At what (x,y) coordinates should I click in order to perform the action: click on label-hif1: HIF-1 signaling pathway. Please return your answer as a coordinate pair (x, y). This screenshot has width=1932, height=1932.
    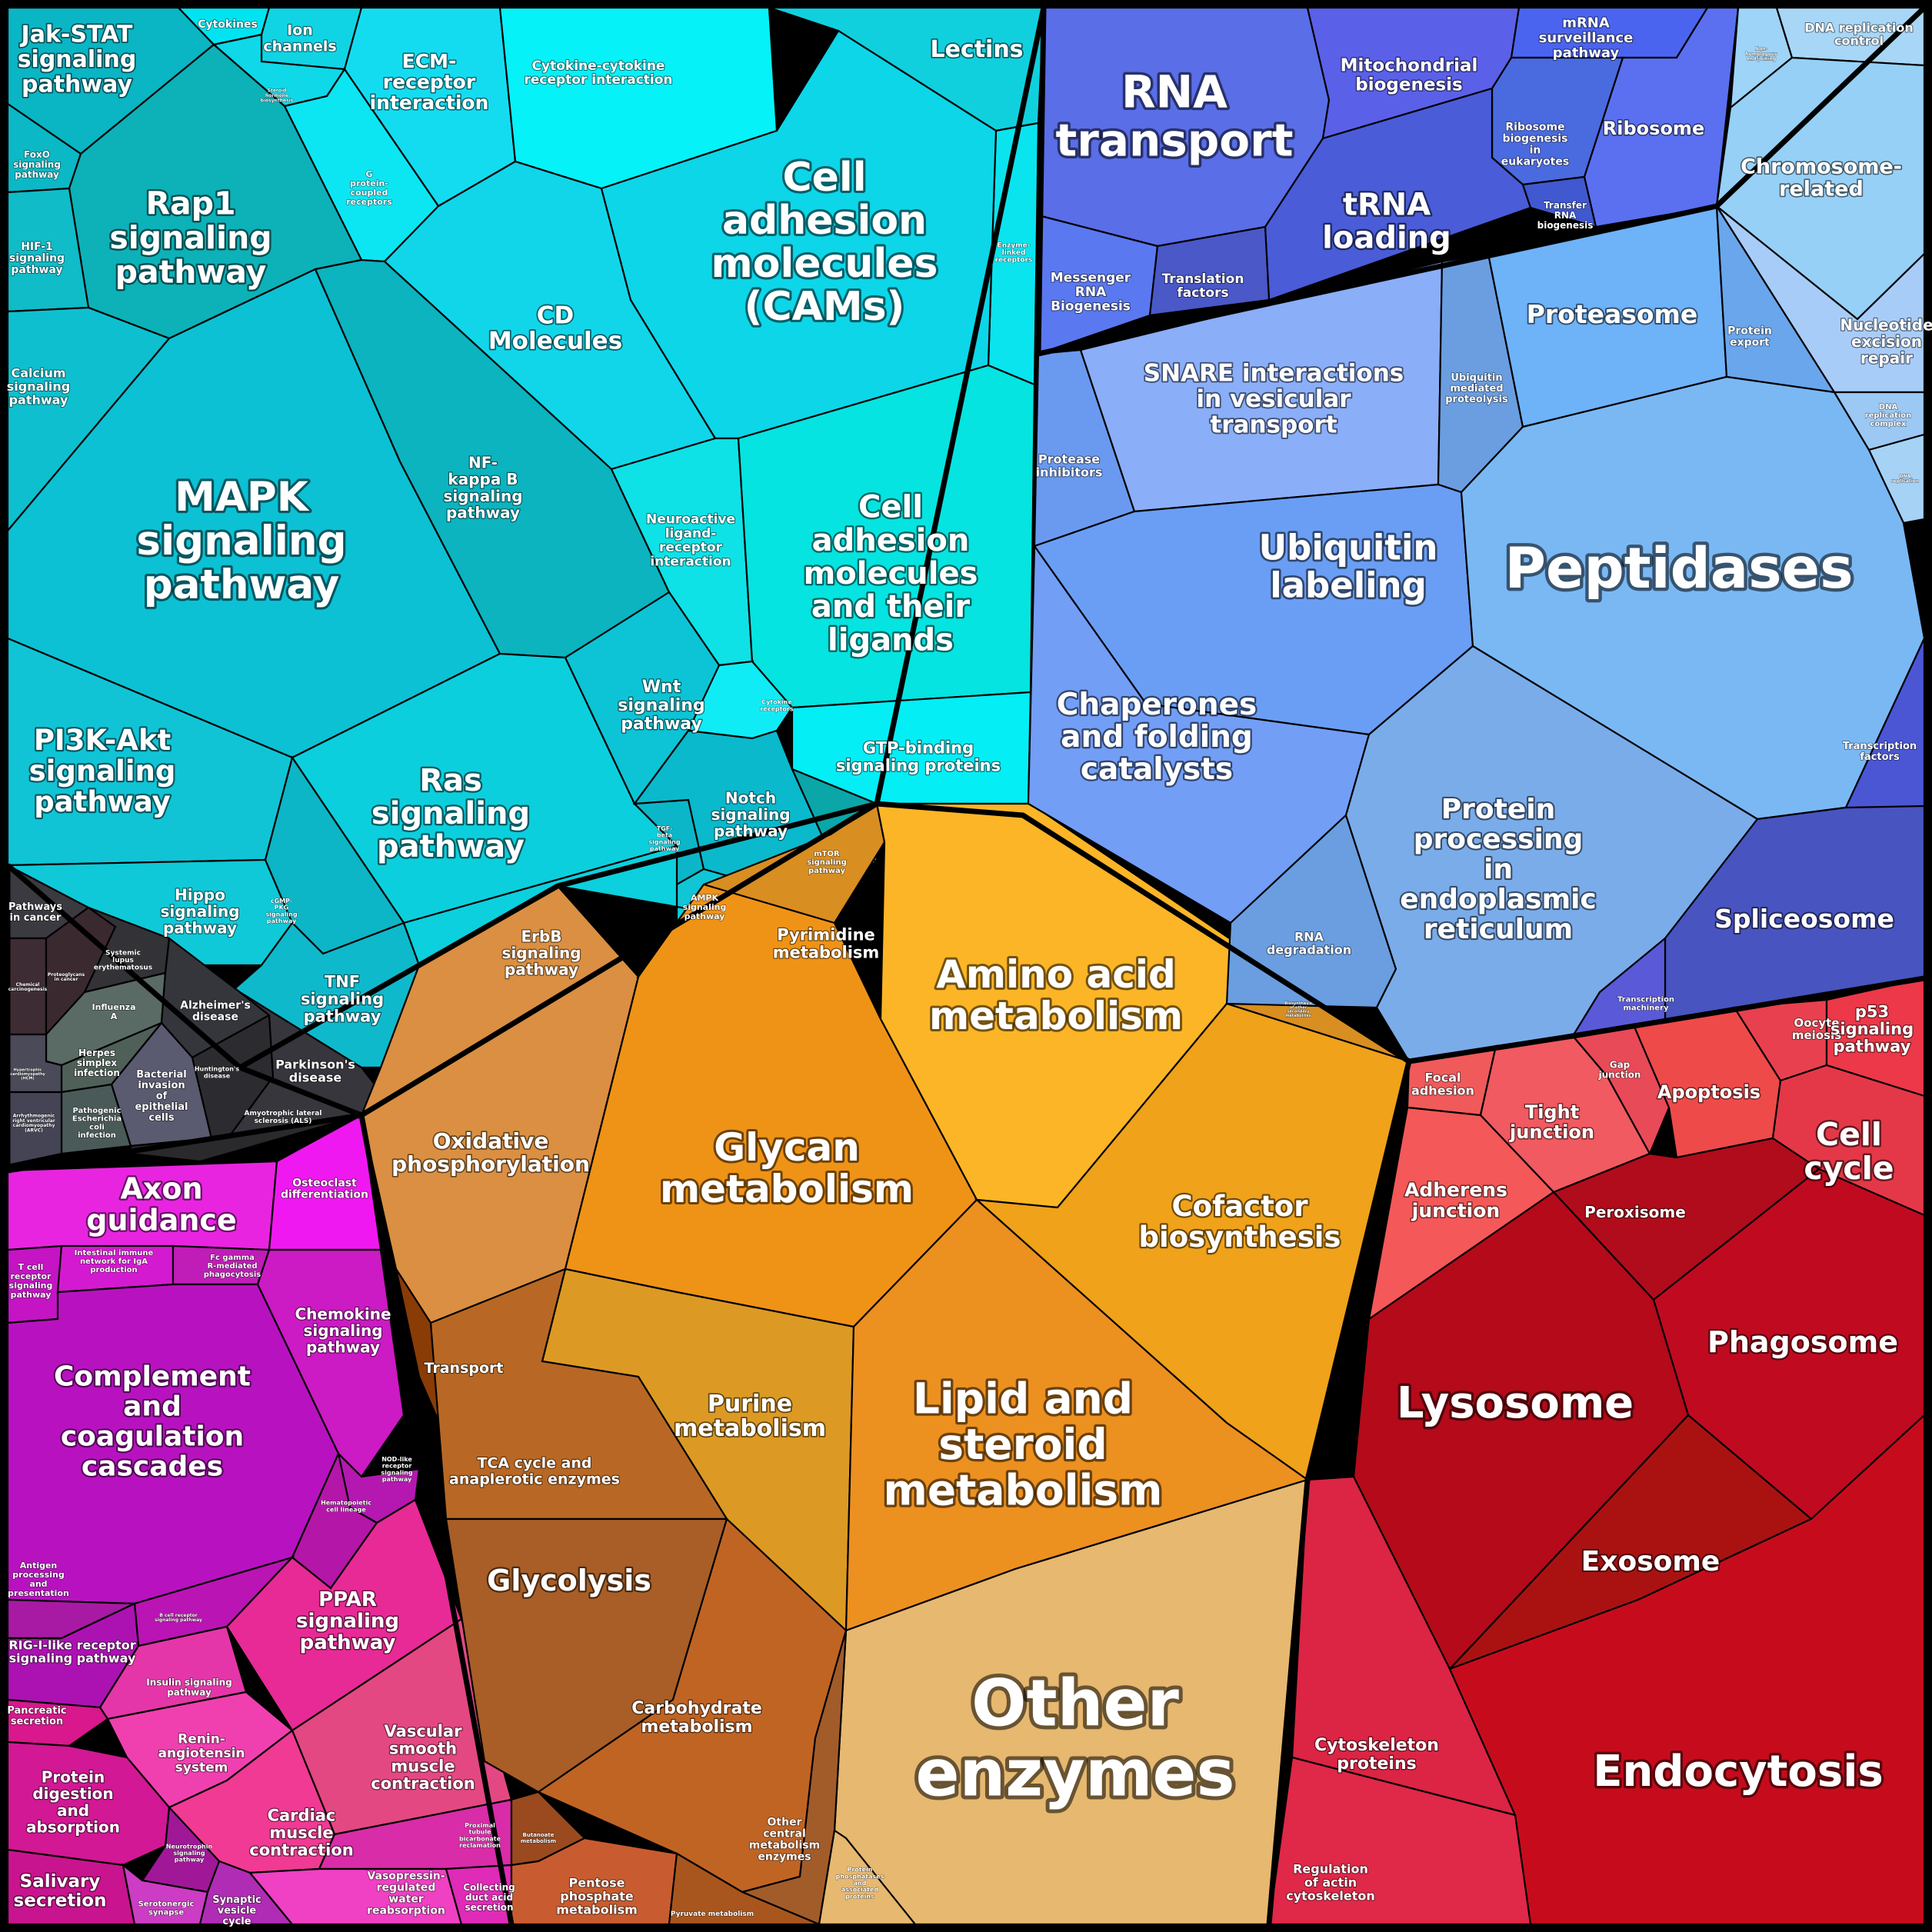
    Looking at the image, I should click on (37, 258).